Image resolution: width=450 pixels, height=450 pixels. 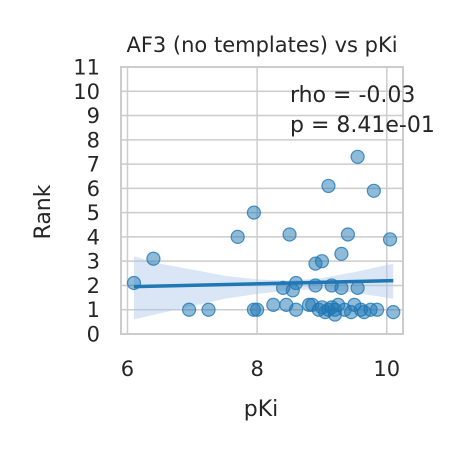 What do you see at coordinates (93, 286) in the screenshot?
I see `y-tick-label: 2` at bounding box center [93, 286].